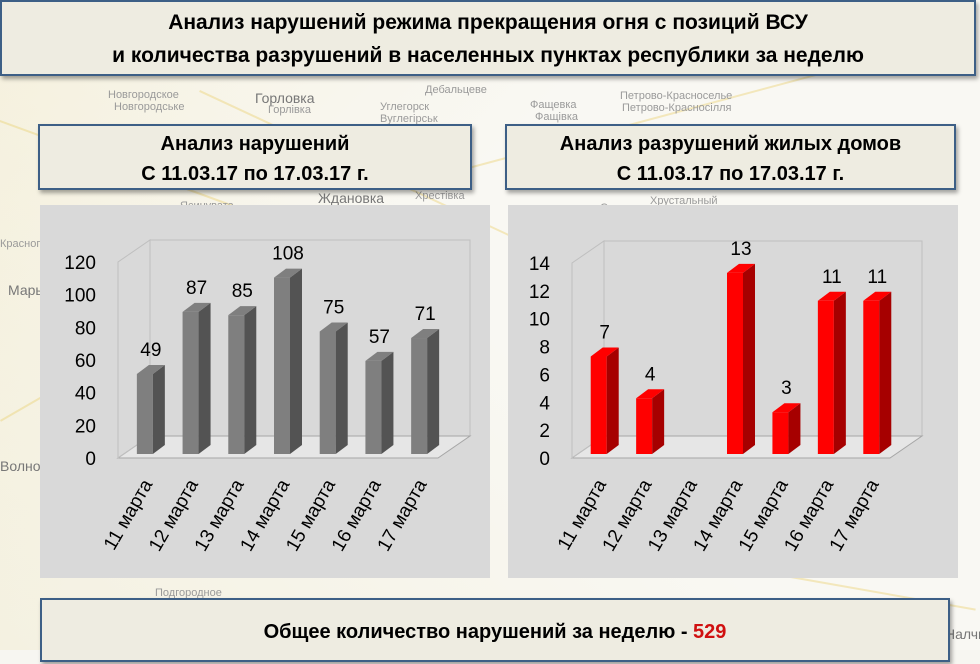 The image size is (980, 664). Describe the element at coordinates (730, 174) in the screenshot. I see `right-header-period: С 11.03.17 по 17.03.17 г.` at that location.